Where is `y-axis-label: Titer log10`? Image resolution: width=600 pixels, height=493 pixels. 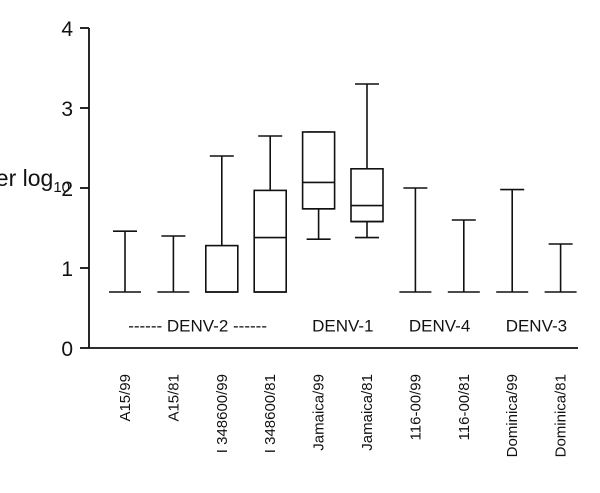 y-axis-label: Titer log10 is located at coordinates (35, 180).